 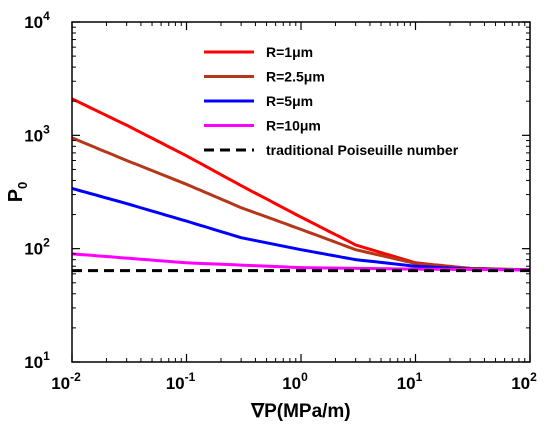 I want to click on x-tick-label: 10⁰, so click(x=295, y=381).